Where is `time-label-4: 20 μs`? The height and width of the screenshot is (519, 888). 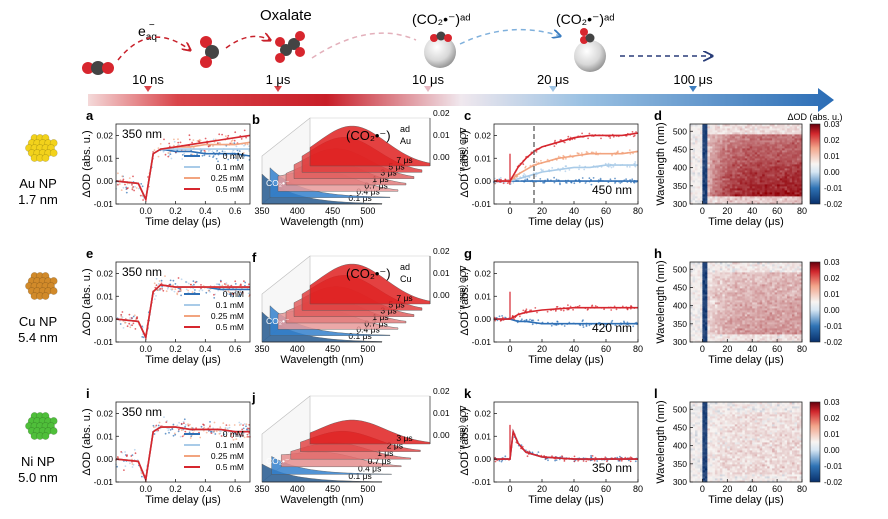
time-label-4: 20 μs is located at coordinates (553, 79).